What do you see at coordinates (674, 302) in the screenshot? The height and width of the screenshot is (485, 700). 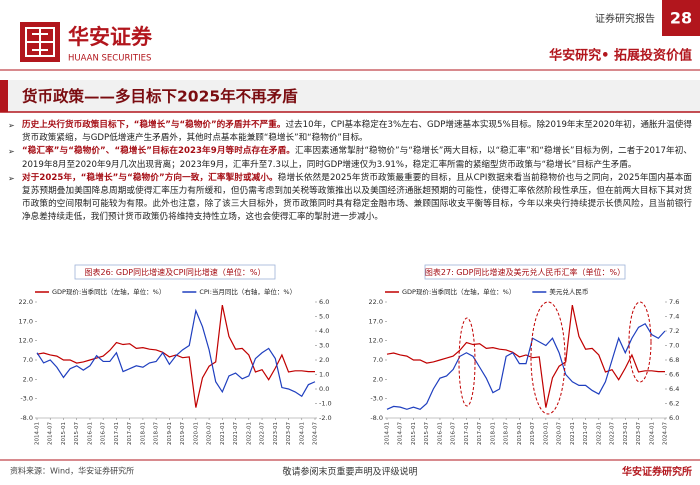 I see `y2-tick-label: 7.6` at bounding box center [674, 302].